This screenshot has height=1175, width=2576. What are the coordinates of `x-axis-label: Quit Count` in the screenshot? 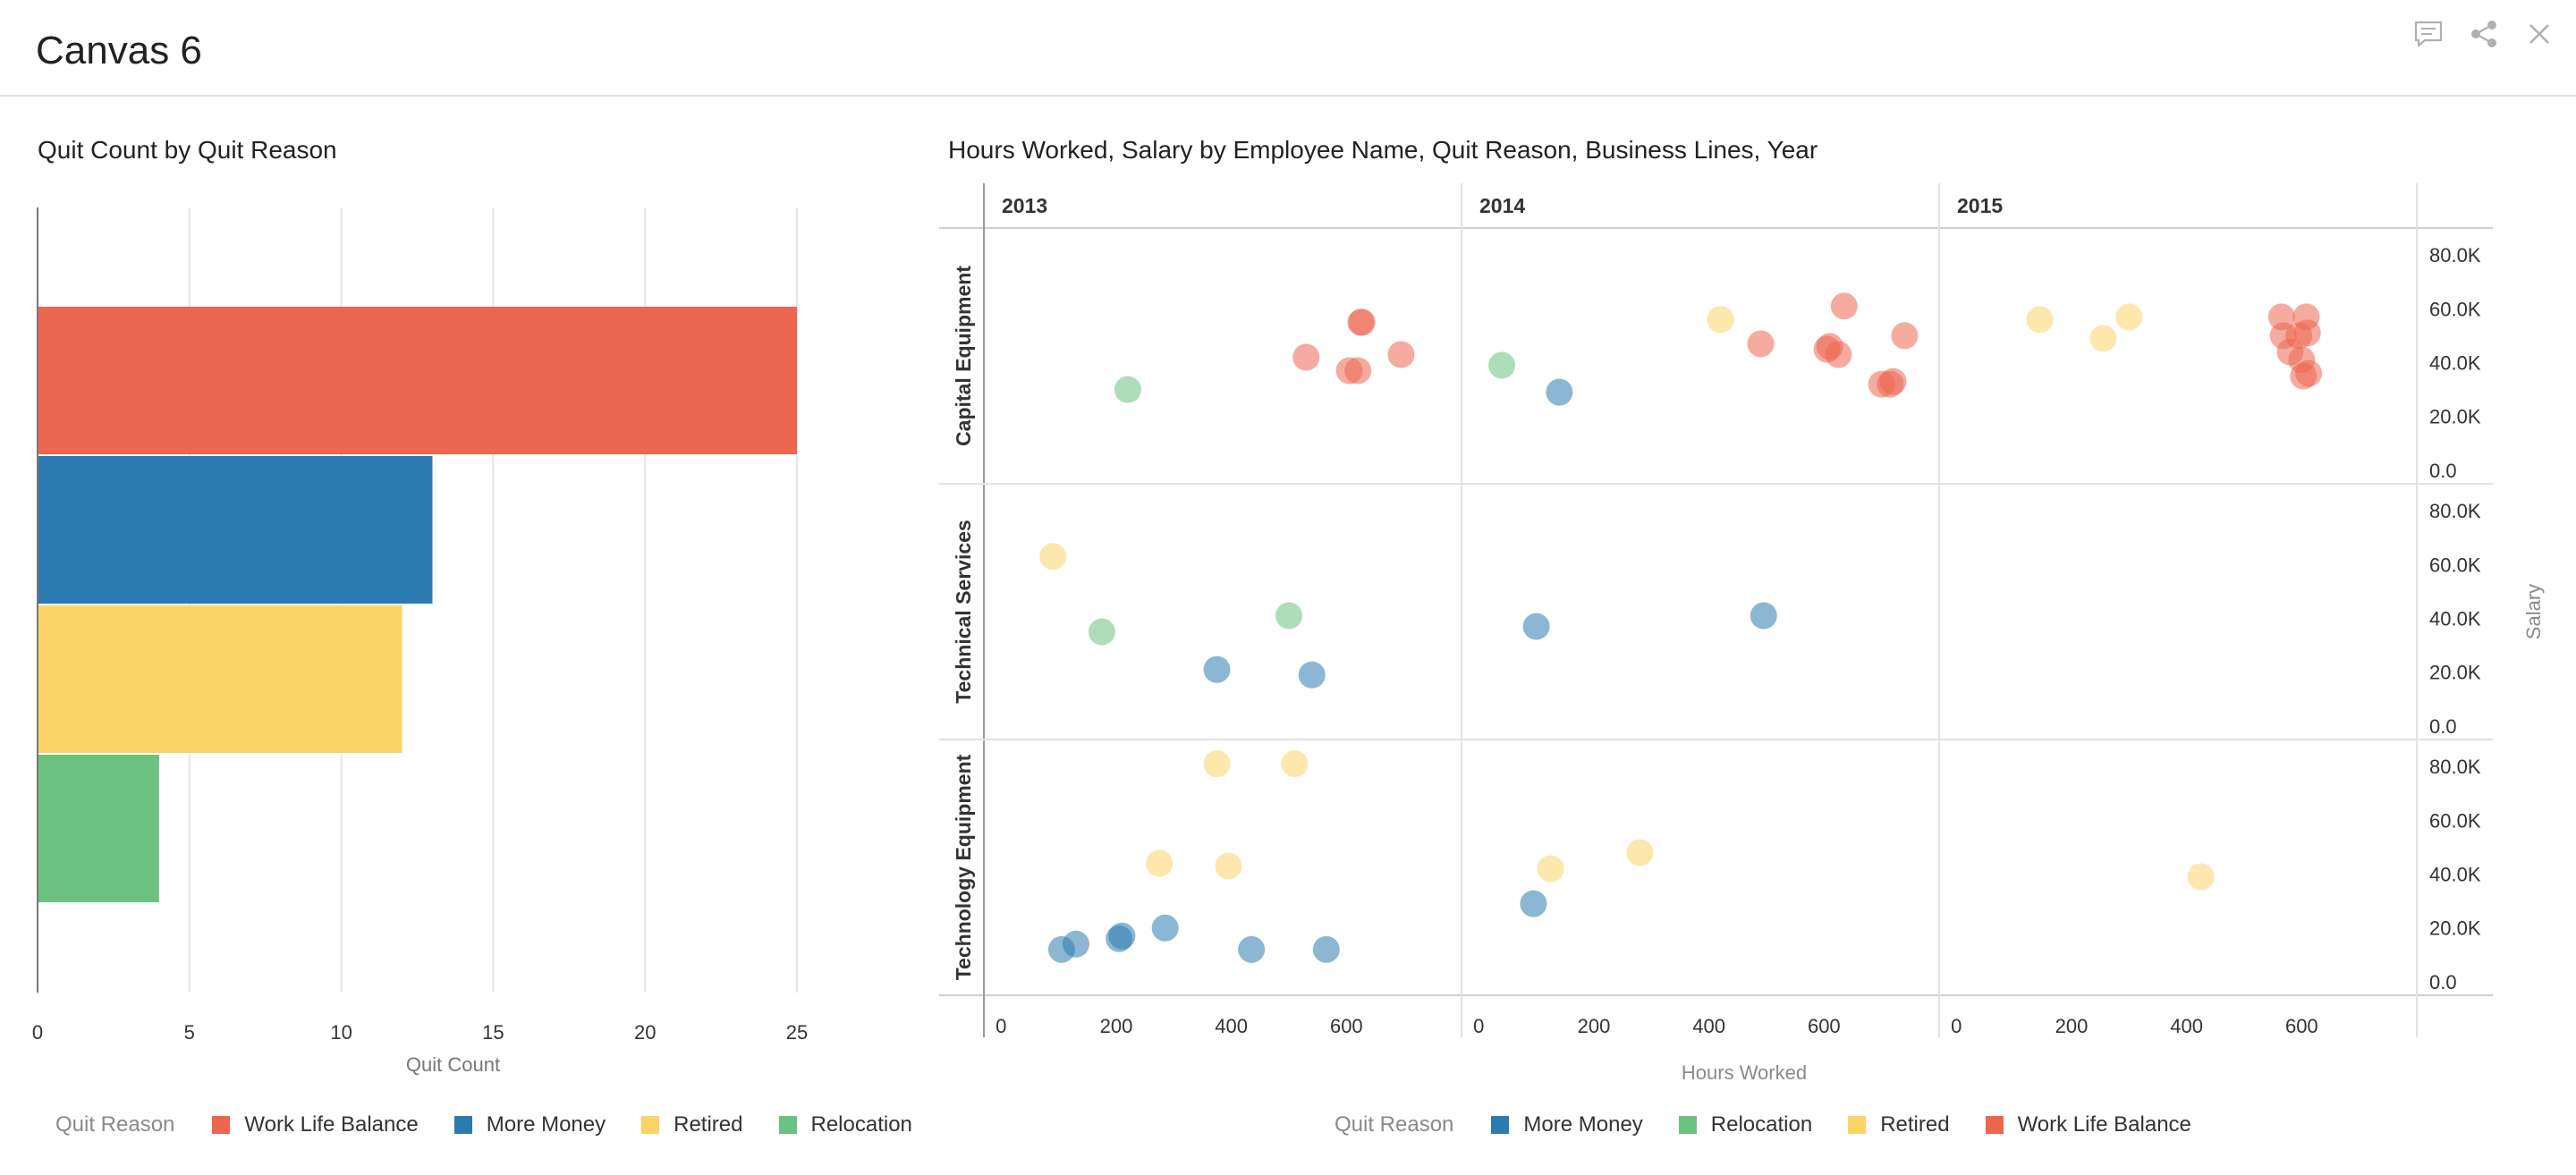 It's located at (453, 1064).